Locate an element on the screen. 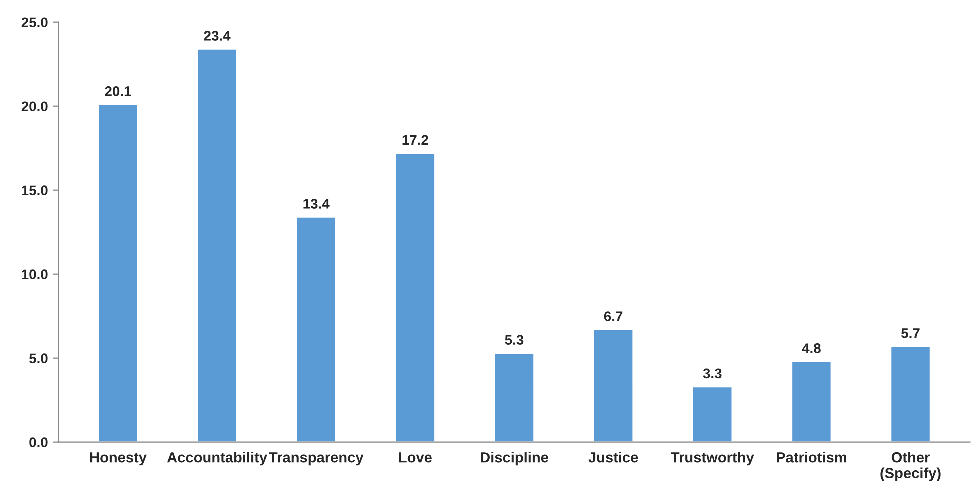  y-tick-label: 25.0 is located at coordinates (35, 23).